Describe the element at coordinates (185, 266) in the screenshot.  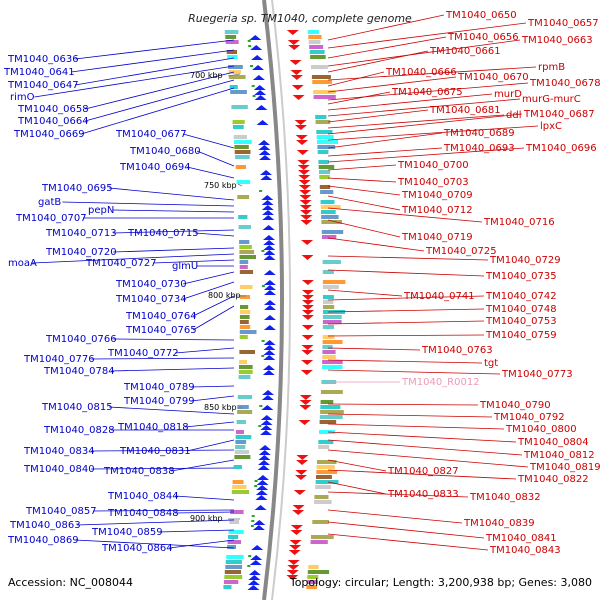
I see `left-gene-label: glmU` at that location.